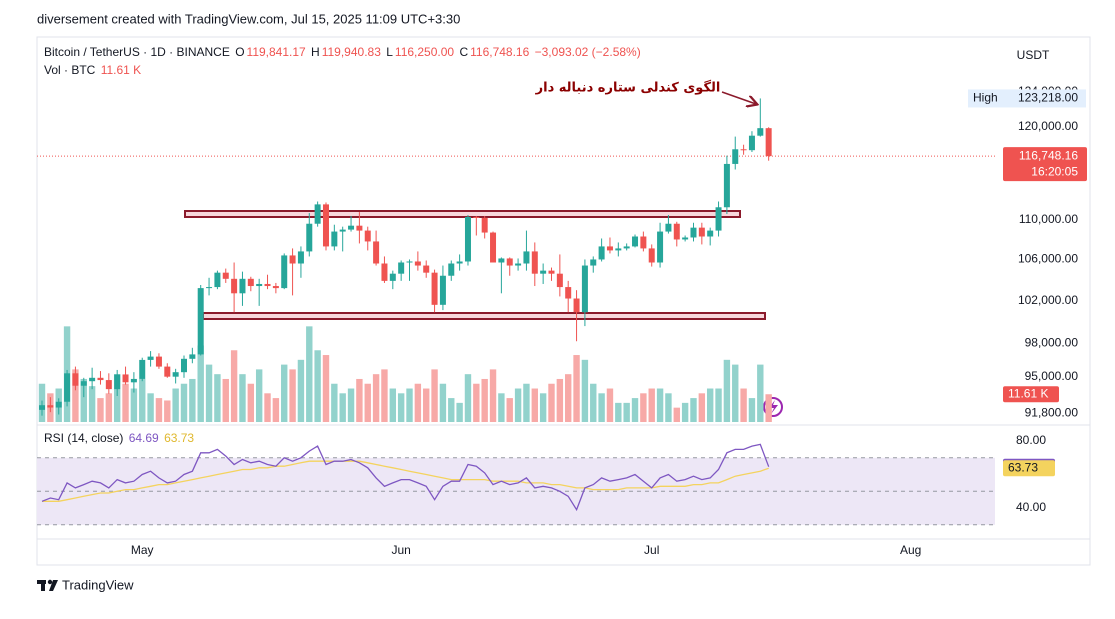 This screenshot has height=619, width=1115. What do you see at coordinates (1031, 394) in the screenshot?
I see `volume-label-box` at bounding box center [1031, 394].